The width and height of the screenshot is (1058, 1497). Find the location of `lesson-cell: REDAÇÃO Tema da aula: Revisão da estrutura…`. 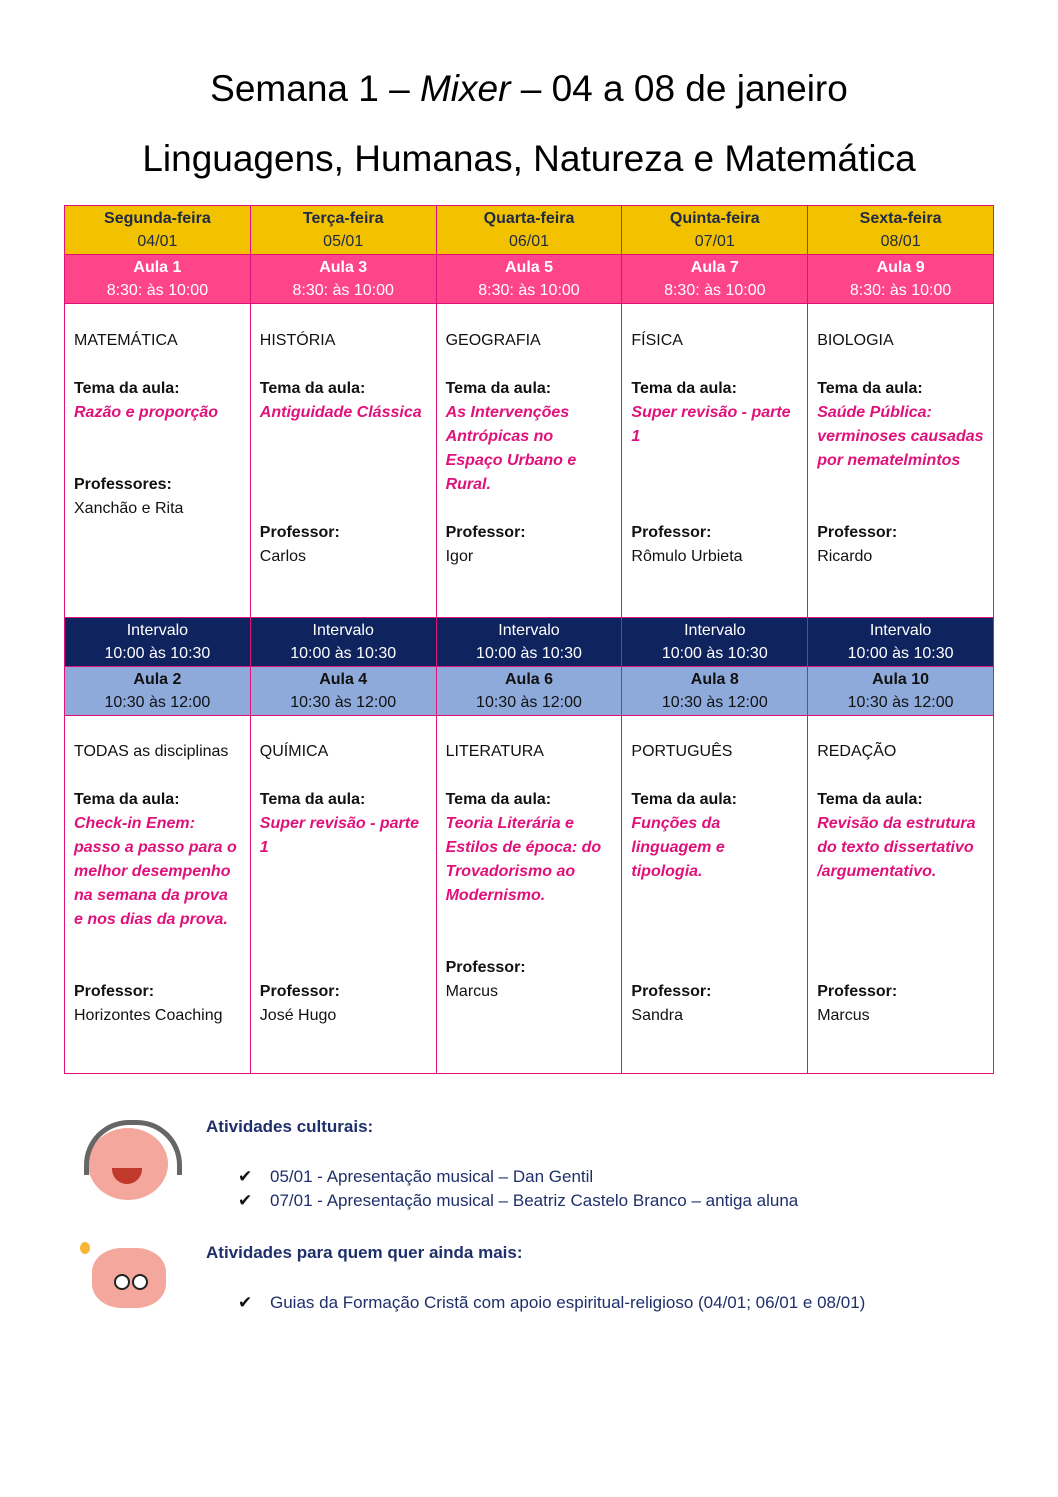

lesson-cell: REDAÇÃO Tema da aula: Revisão da estrutura… is located at coordinates (900, 894).